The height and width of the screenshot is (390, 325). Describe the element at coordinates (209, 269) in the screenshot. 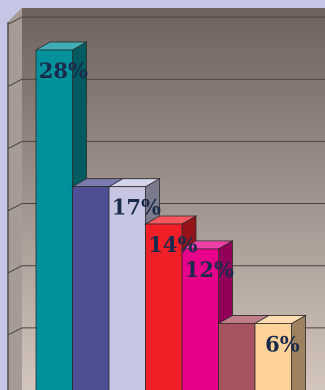

I see `data-label: 12%` at that location.